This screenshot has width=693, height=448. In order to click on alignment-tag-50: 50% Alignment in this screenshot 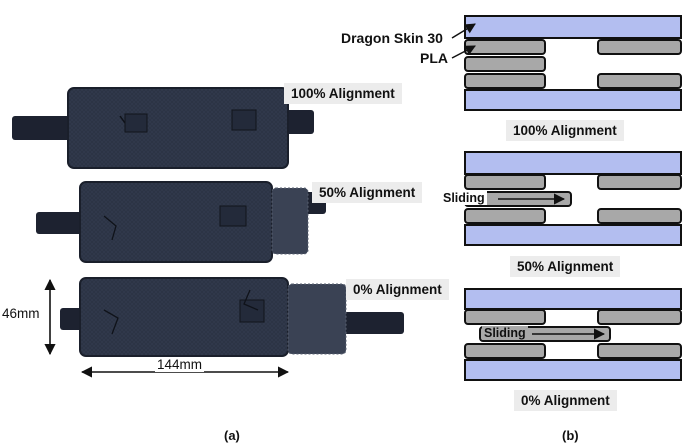, I will do `click(367, 192)`.